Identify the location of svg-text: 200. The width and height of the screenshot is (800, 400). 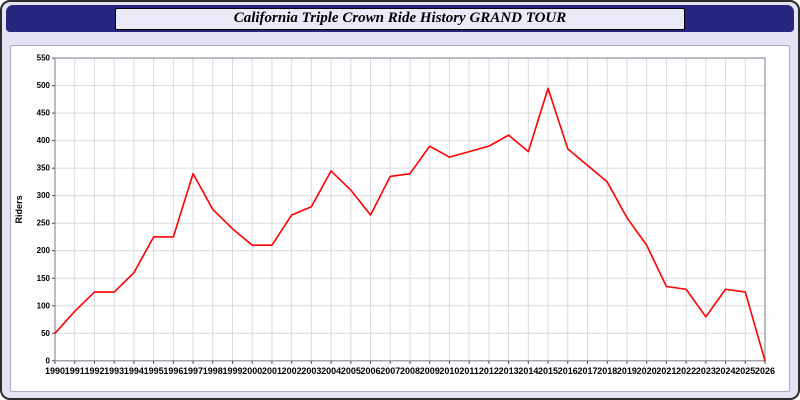
(44, 250).